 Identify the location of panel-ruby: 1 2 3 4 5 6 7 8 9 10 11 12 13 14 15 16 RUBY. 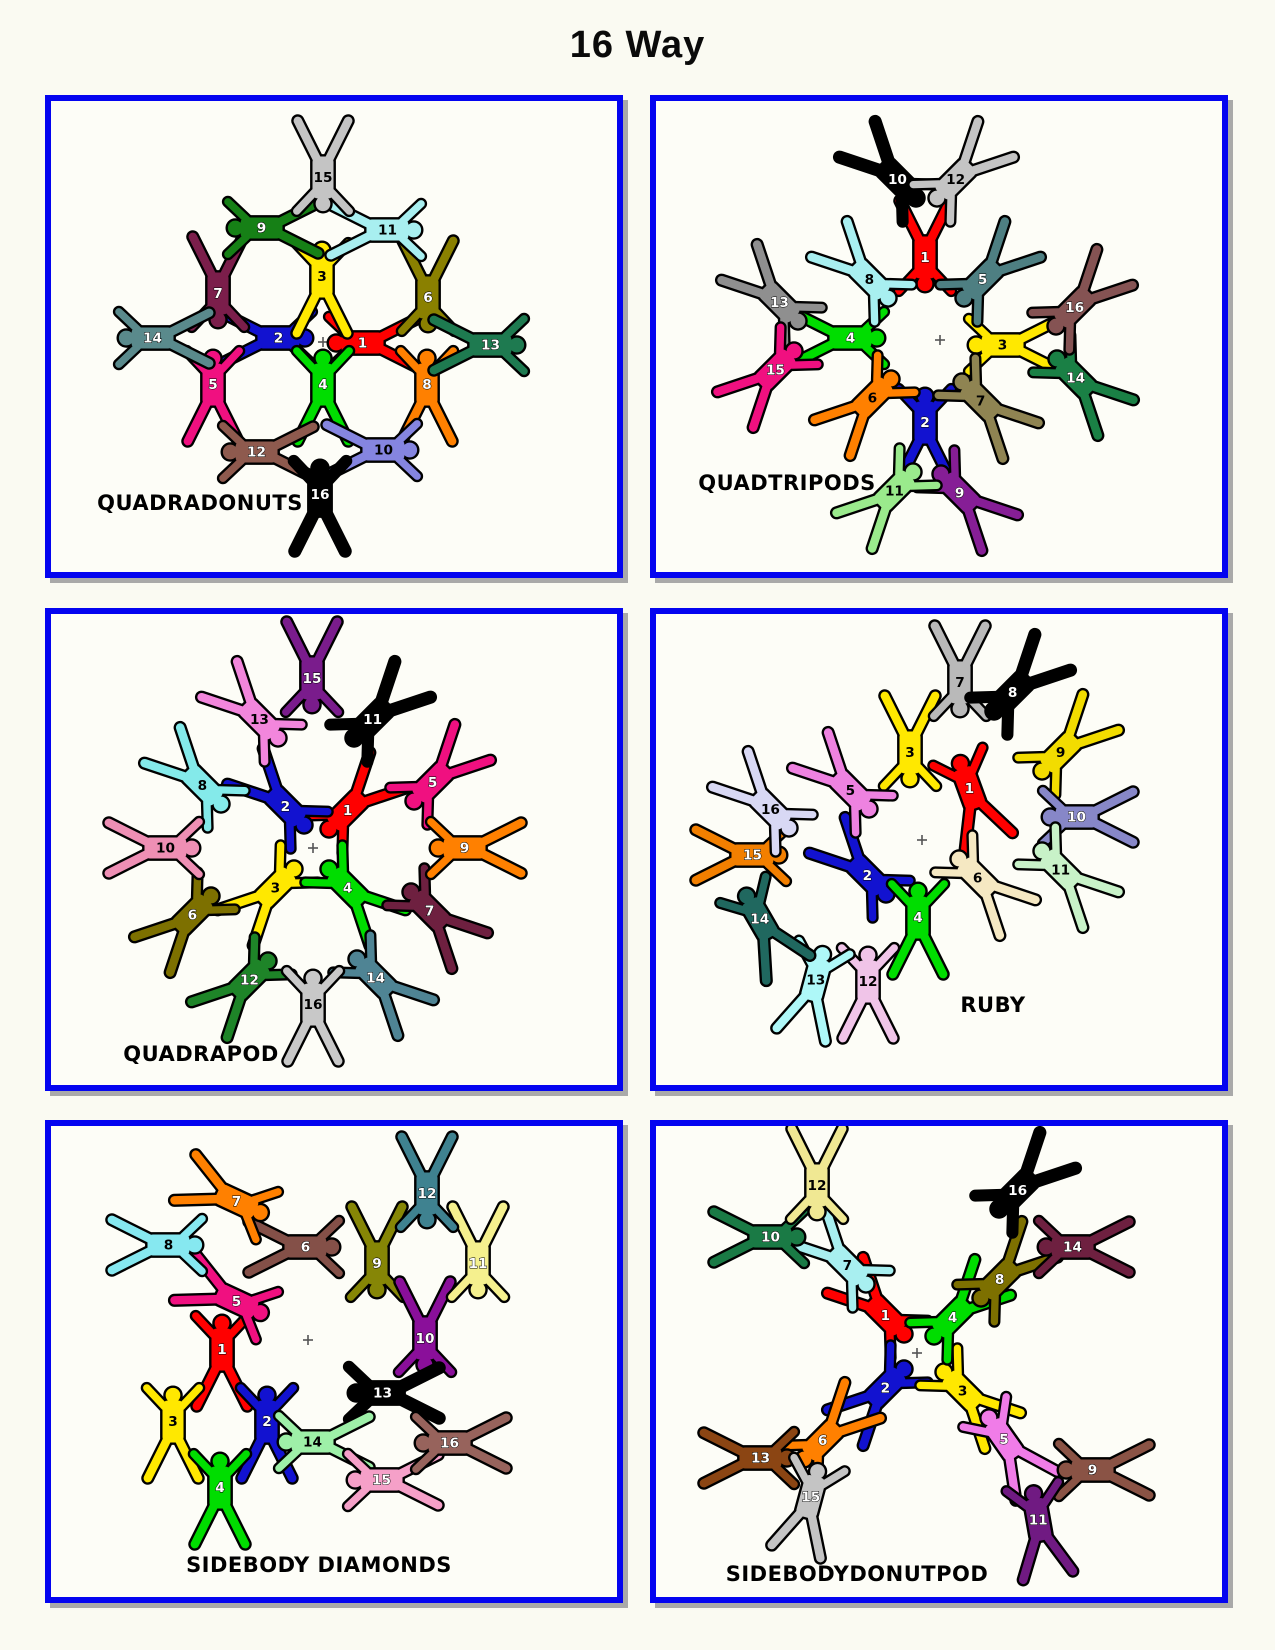
(939, 849).